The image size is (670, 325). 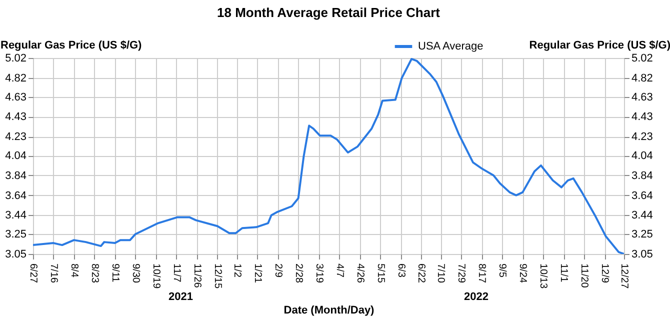 I want to click on x-tick-label: 6/22, so click(x=421, y=274).